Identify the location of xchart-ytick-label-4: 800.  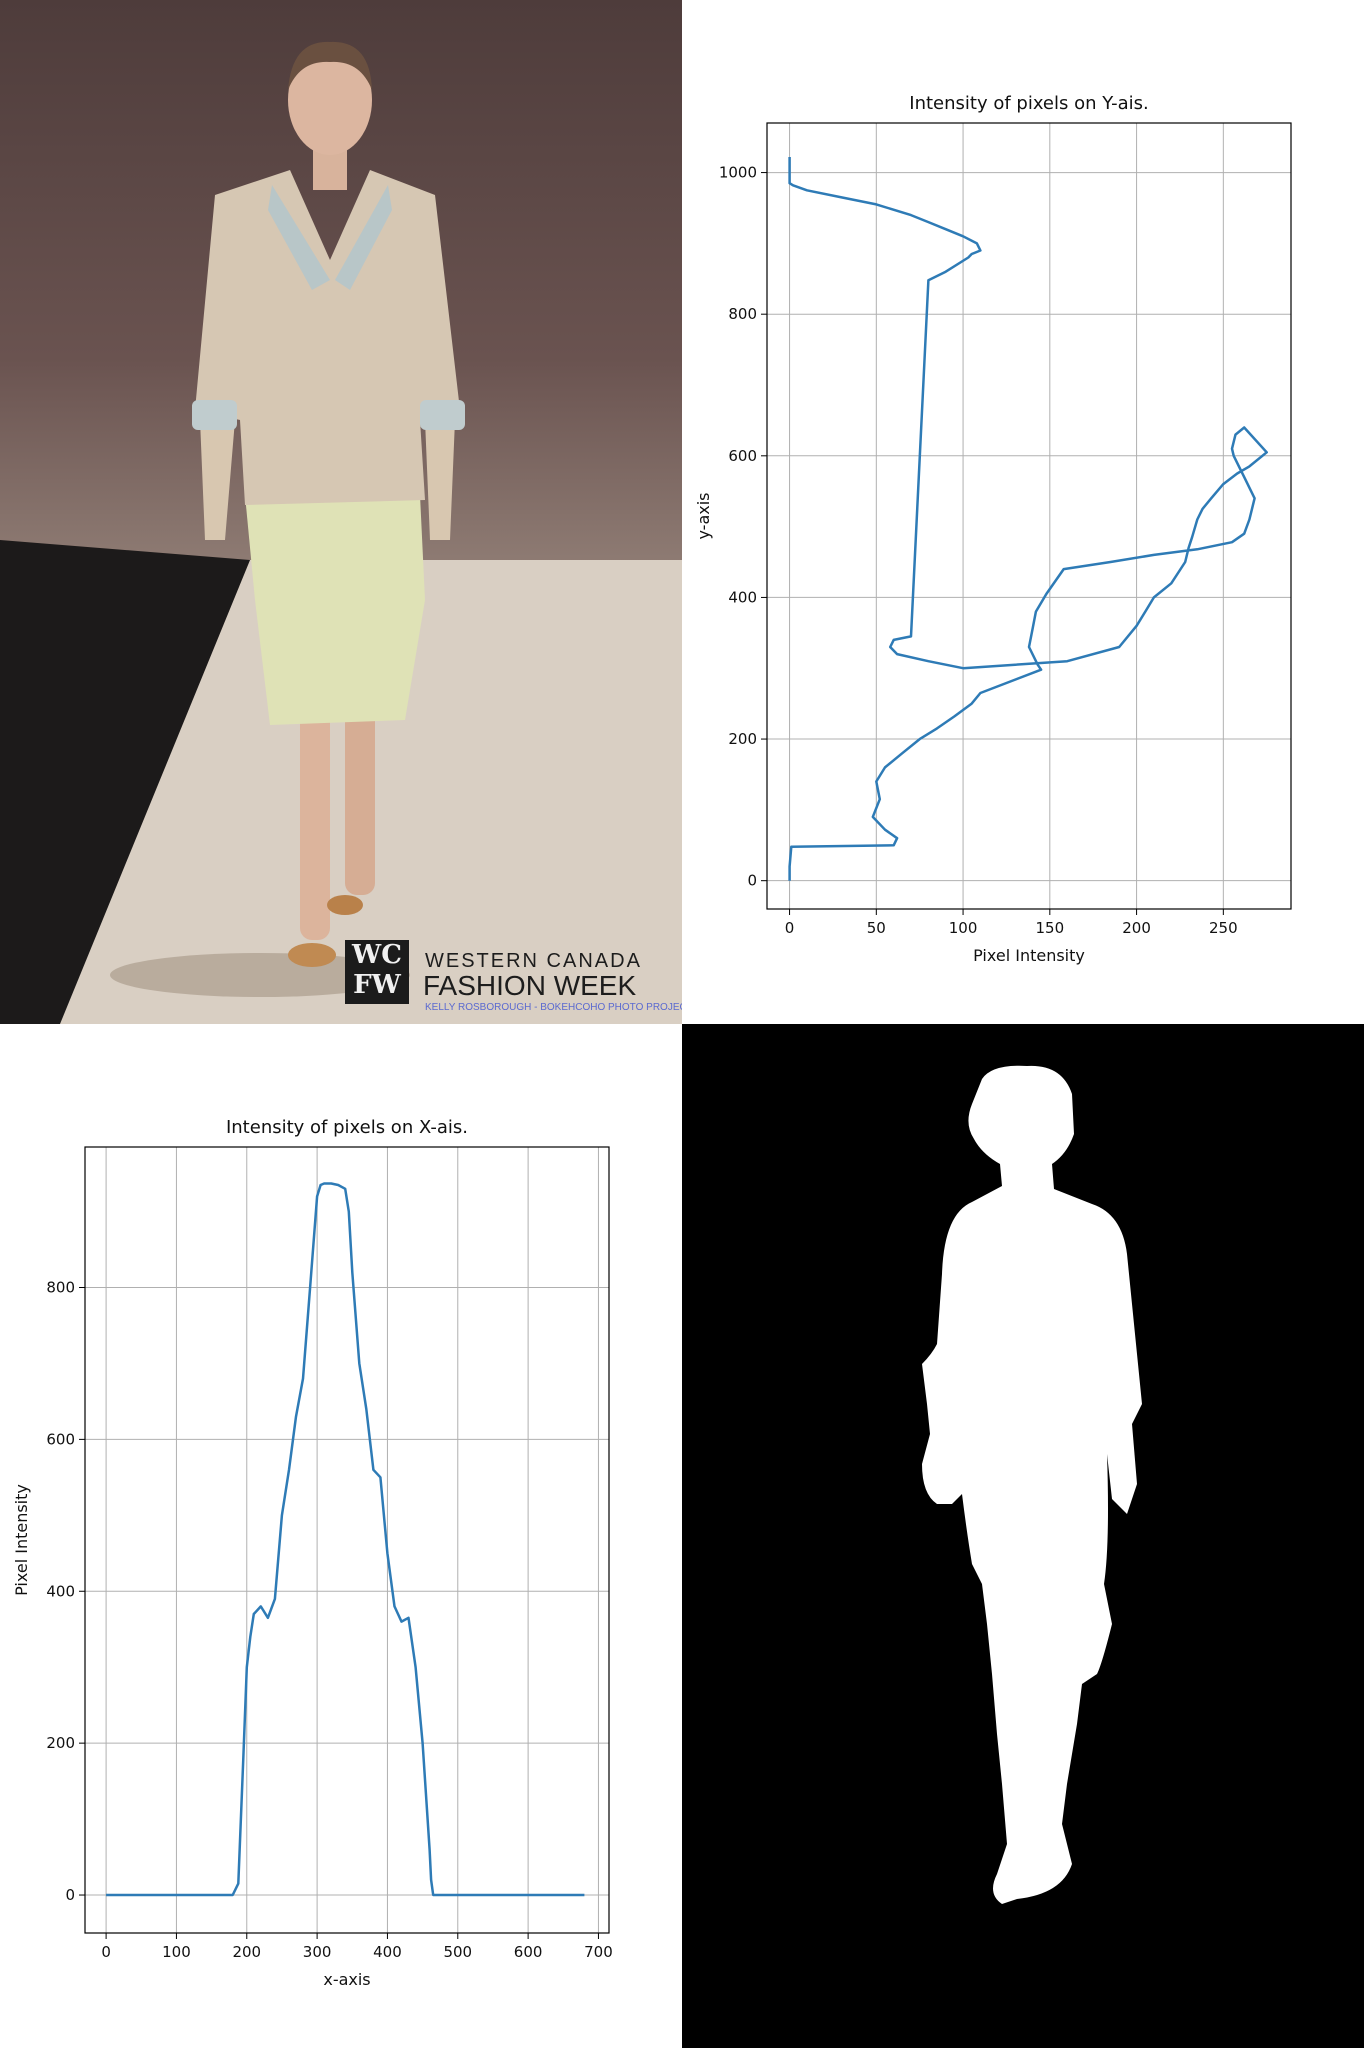
(60, 1287).